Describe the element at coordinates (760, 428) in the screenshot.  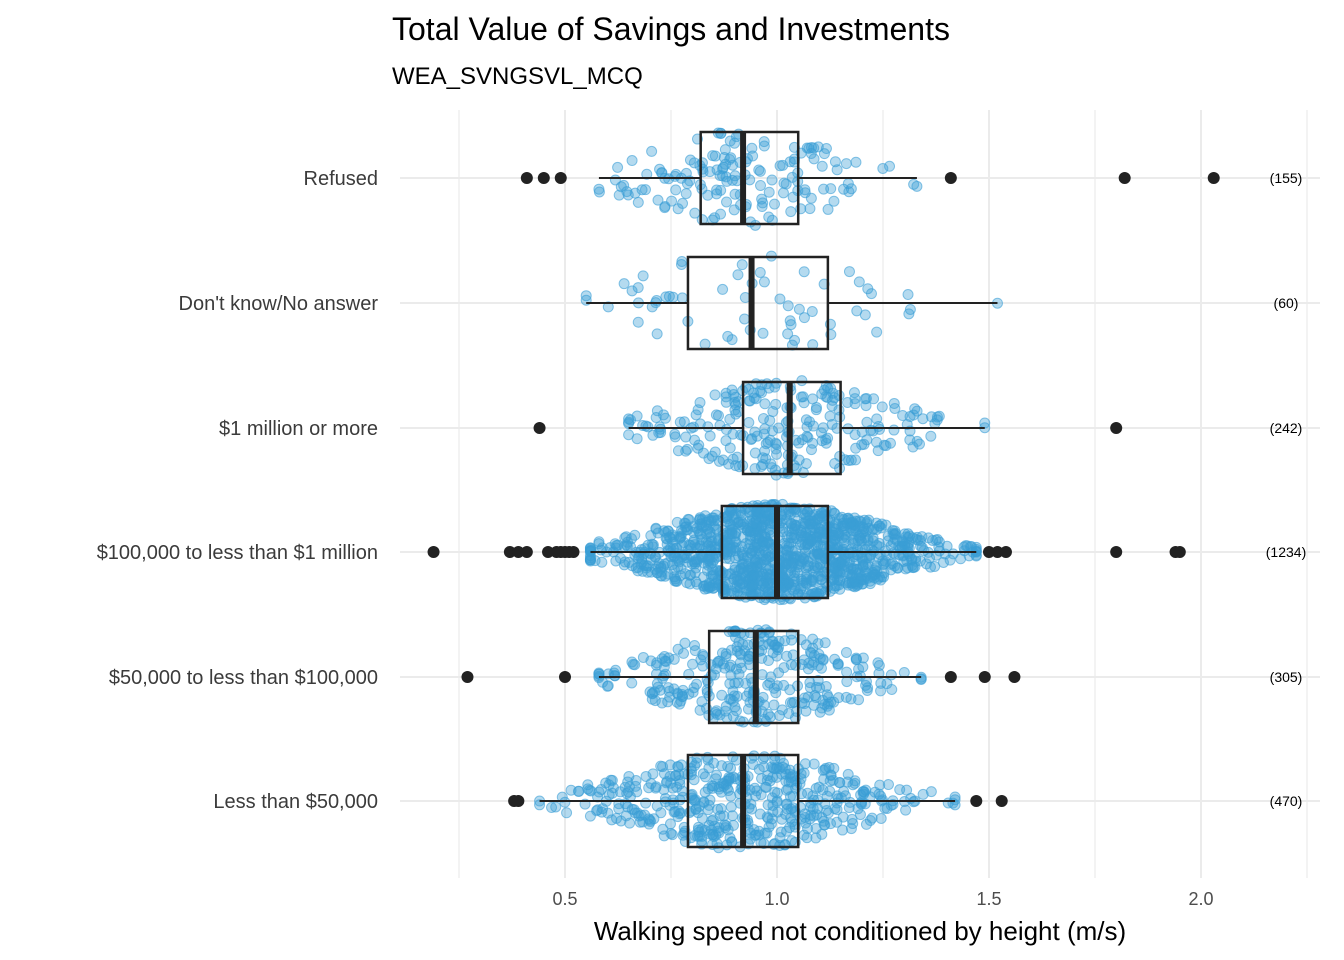
I see `category-row: $1 million or more (242)` at that location.